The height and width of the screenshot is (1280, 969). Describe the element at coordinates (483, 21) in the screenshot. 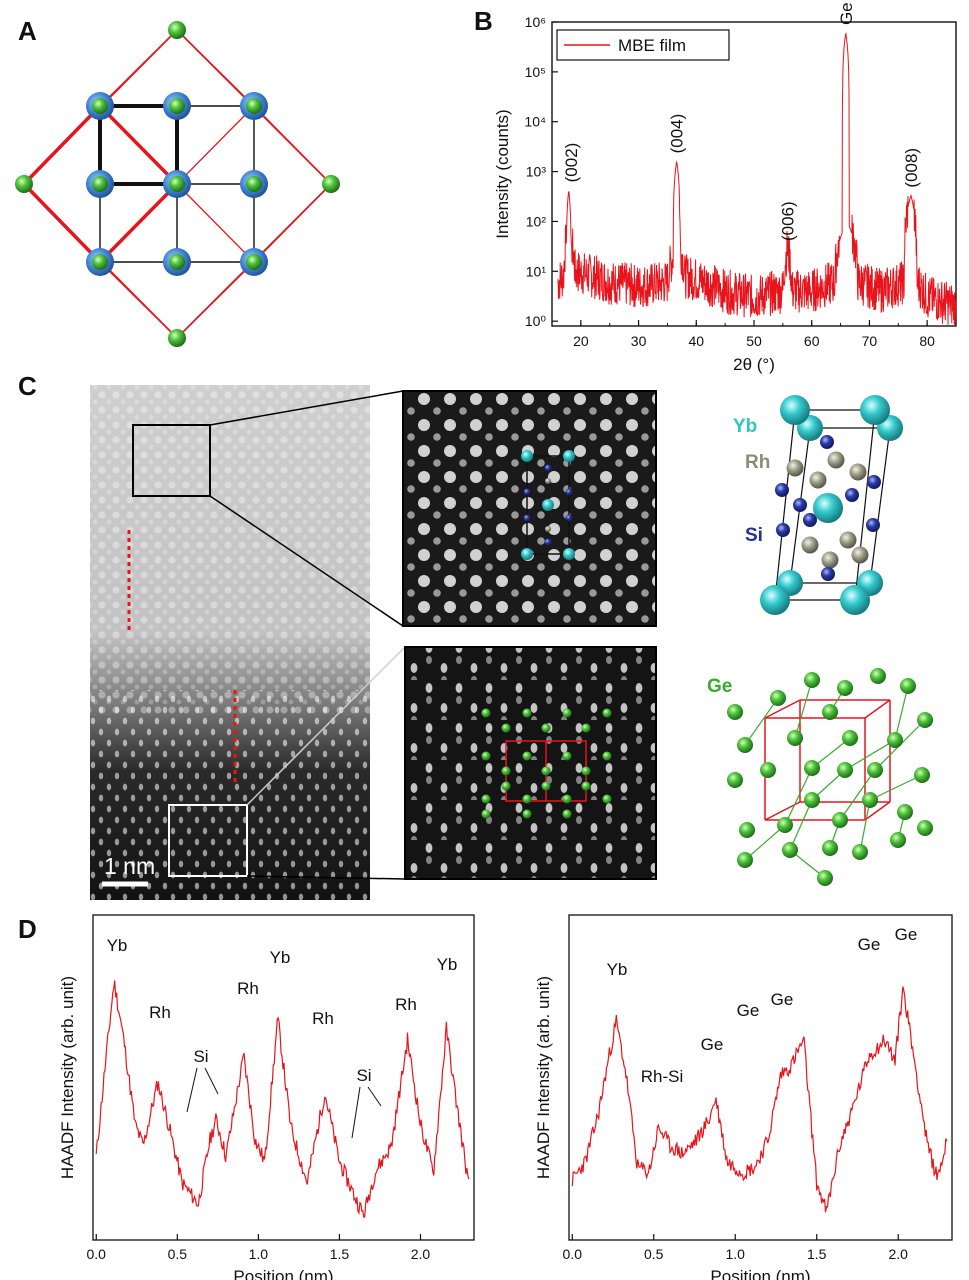

I see `panel-b-letter: B` at that location.